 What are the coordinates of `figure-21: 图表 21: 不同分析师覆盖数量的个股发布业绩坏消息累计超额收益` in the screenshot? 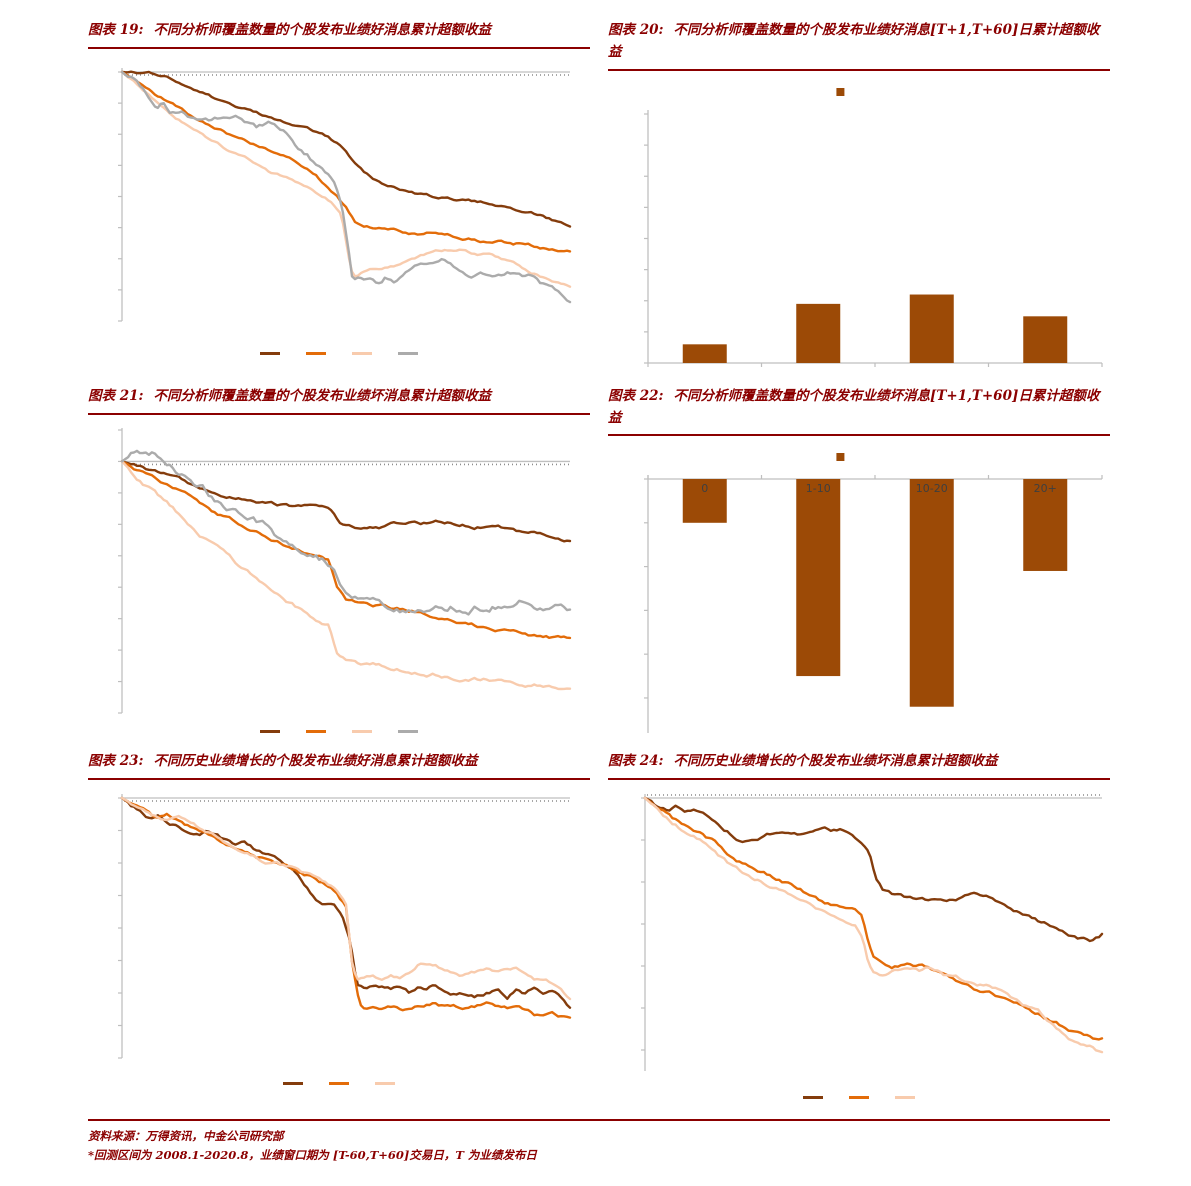 It's located at (339, 564).